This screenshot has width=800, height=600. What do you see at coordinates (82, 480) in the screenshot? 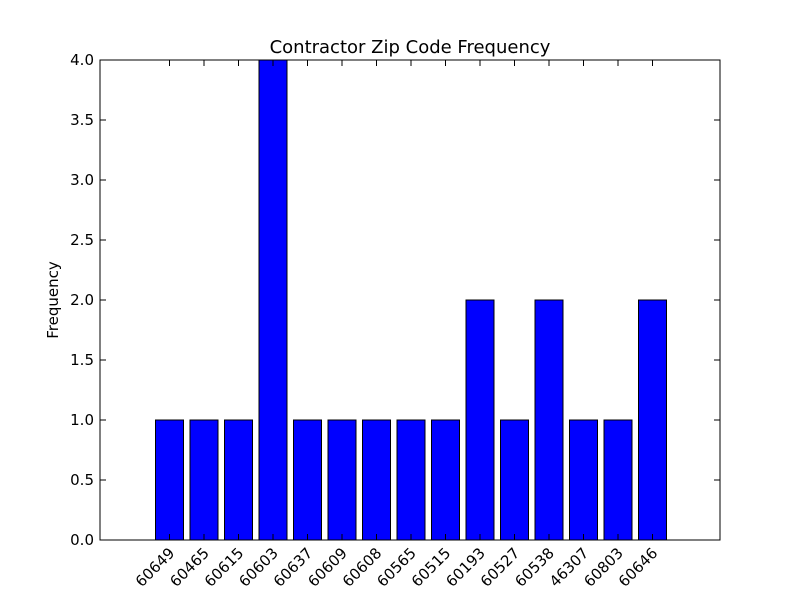
I see `y-tick-label: 0.5` at bounding box center [82, 480].